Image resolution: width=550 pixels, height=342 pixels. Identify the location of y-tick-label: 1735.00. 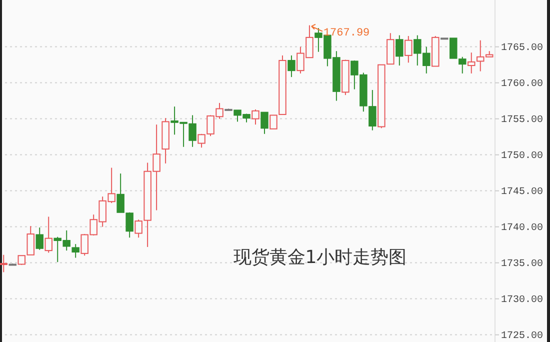
(522, 264).